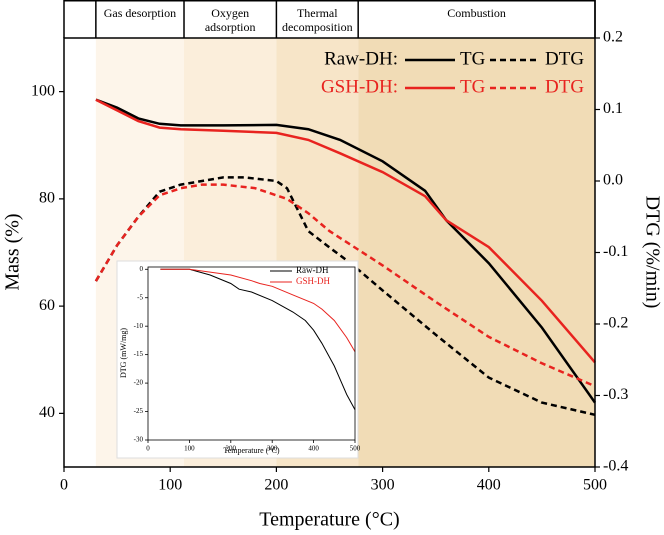 This screenshot has width=664, height=535. I want to click on legend-group: GSH-DH:, so click(359, 86).